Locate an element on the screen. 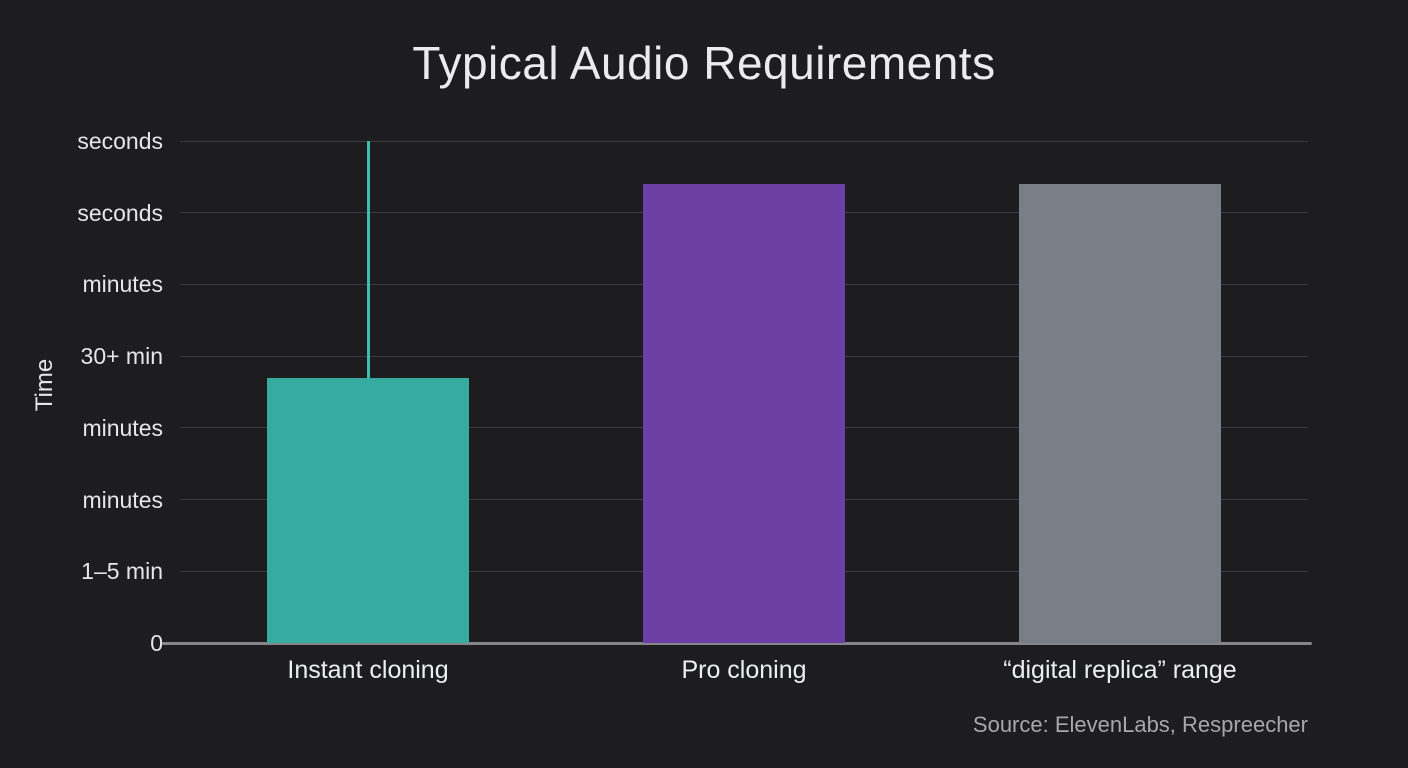 The image size is (1408, 768). y-tick-label: 30+ min is located at coordinates (121, 356).